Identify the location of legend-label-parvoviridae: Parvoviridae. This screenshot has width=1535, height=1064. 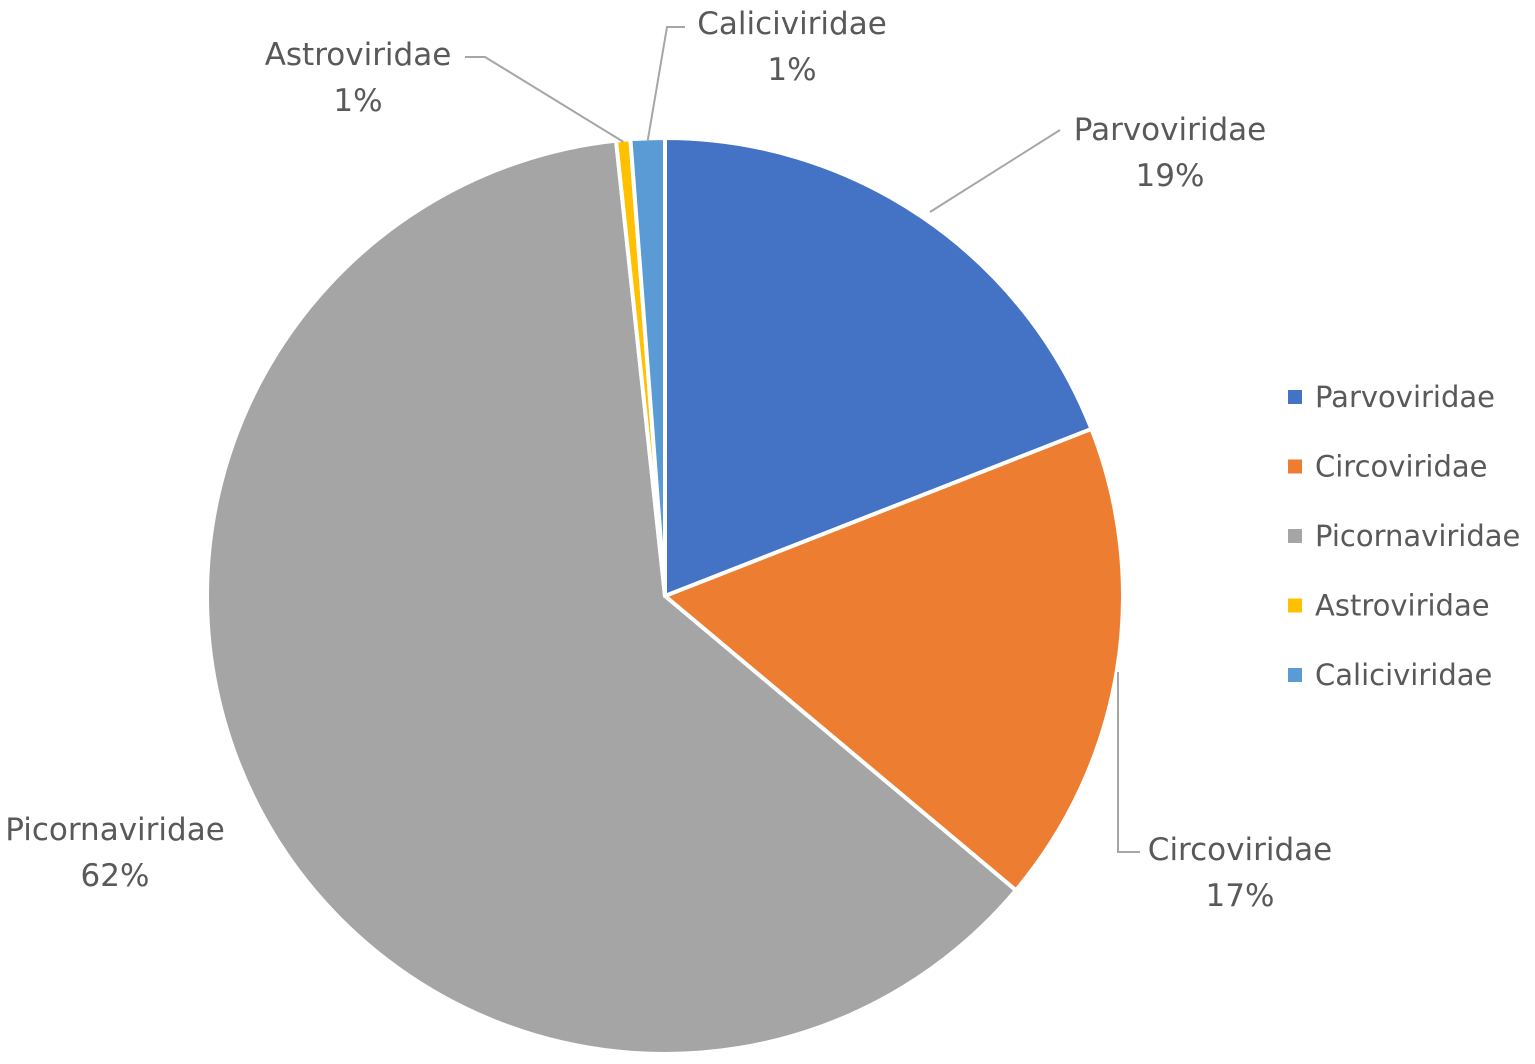
(1405, 397).